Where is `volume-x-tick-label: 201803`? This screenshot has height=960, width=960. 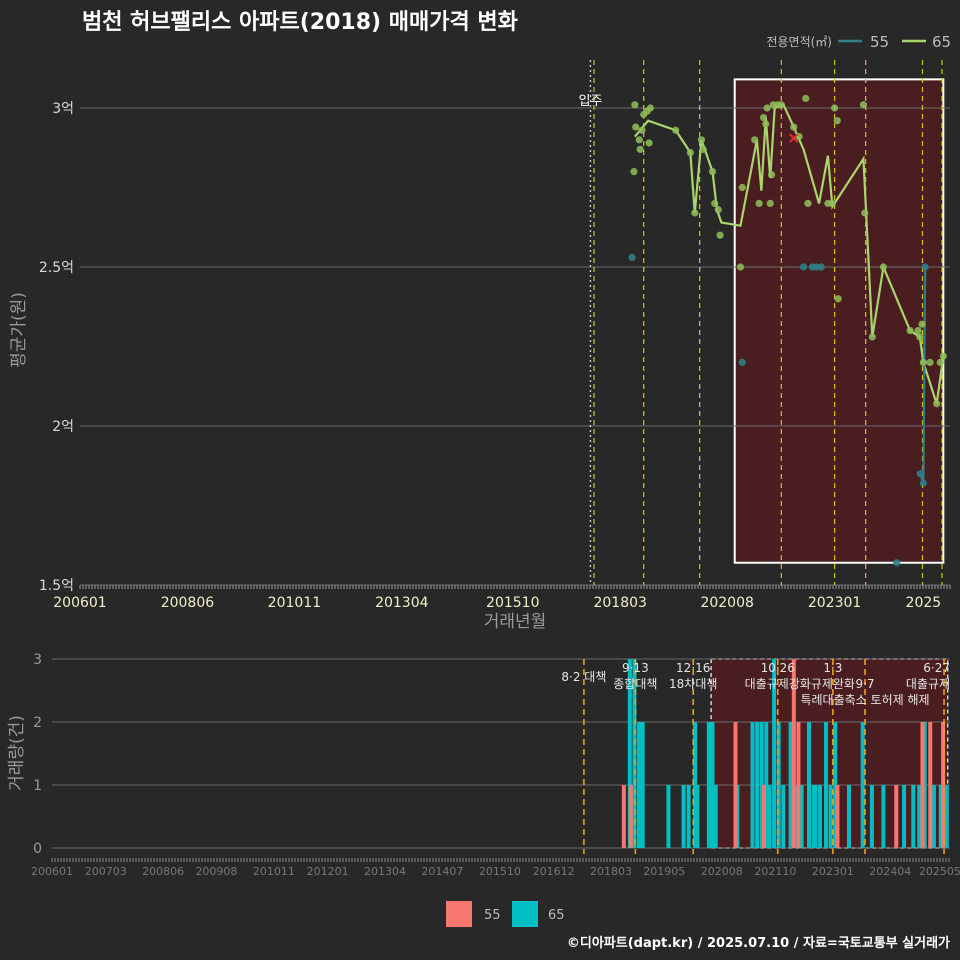 volume-x-tick-label: 201803 is located at coordinates (611, 871).